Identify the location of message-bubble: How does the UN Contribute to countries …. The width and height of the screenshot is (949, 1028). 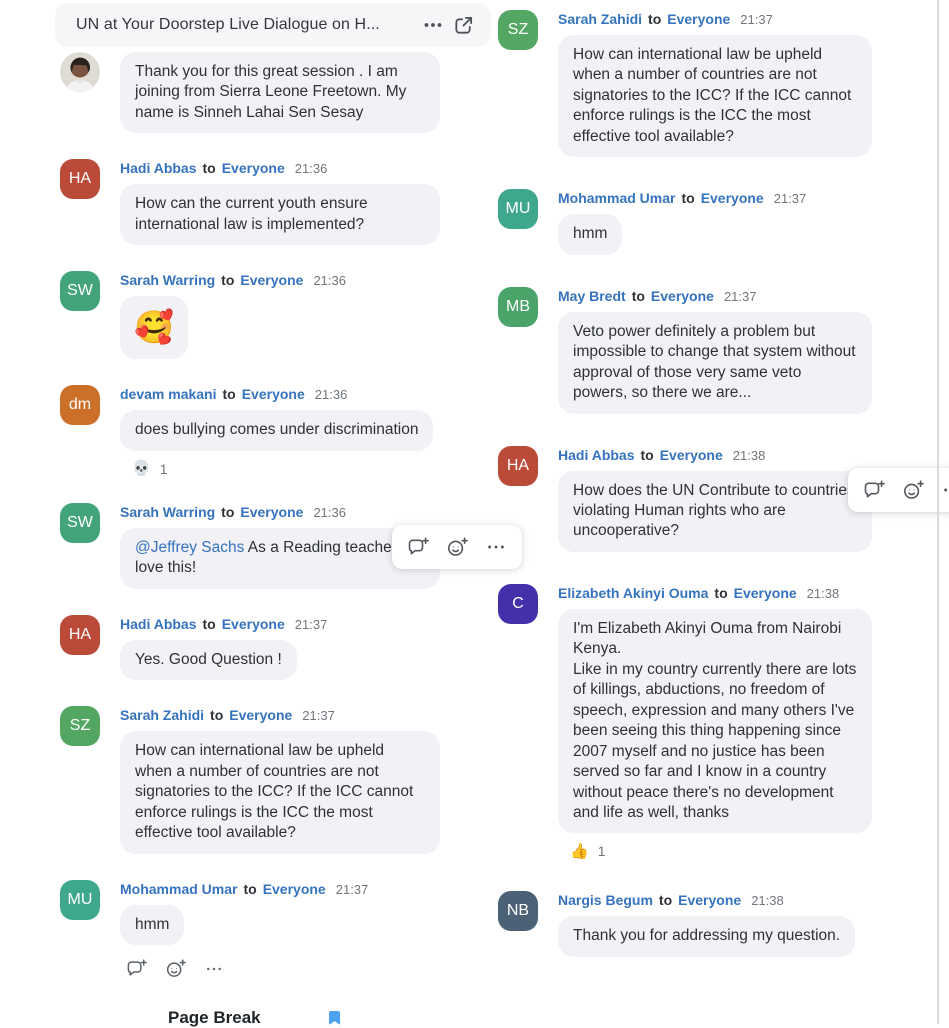
(715, 511).